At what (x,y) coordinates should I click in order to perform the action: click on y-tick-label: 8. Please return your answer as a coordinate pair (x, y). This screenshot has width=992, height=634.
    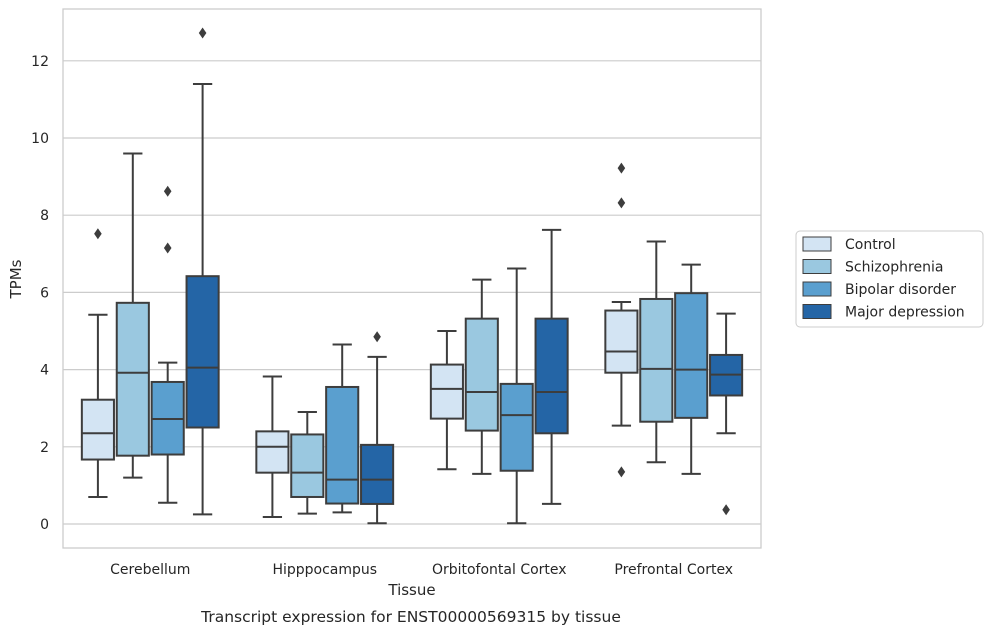
    Looking at the image, I should click on (44, 216).